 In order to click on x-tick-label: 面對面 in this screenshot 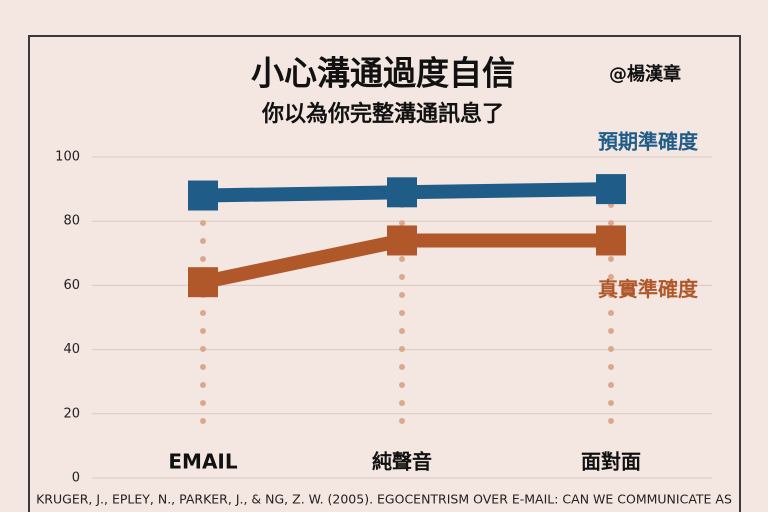, I will do `click(611, 462)`.